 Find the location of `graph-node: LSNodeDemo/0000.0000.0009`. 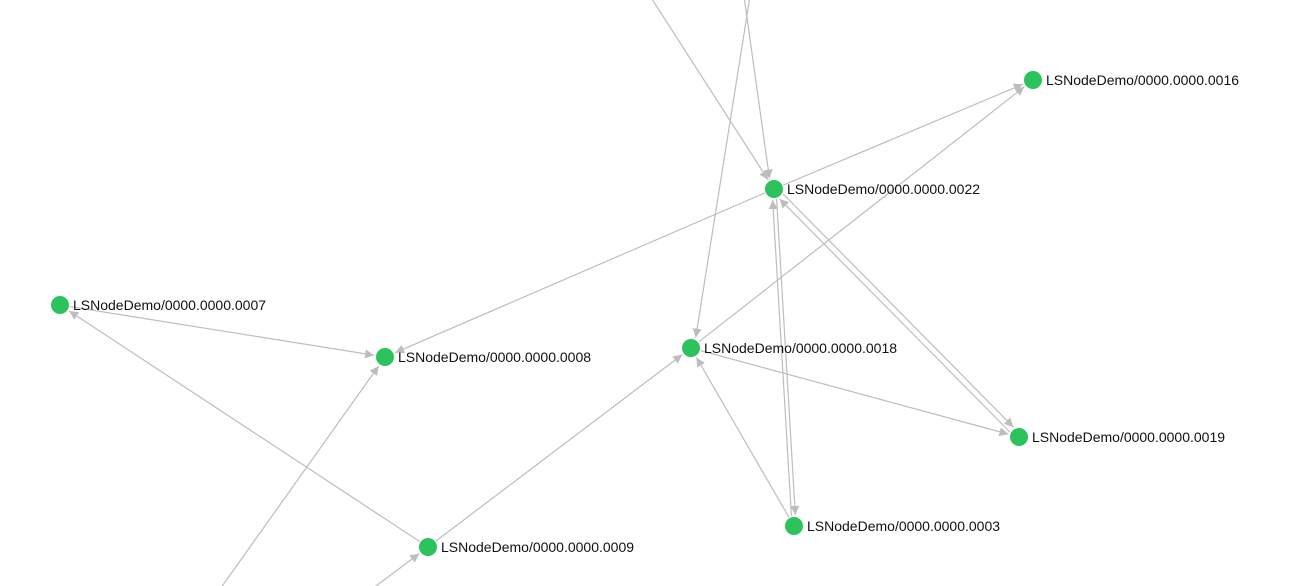

graph-node: LSNodeDemo/0000.0000.0009 is located at coordinates (526, 547).